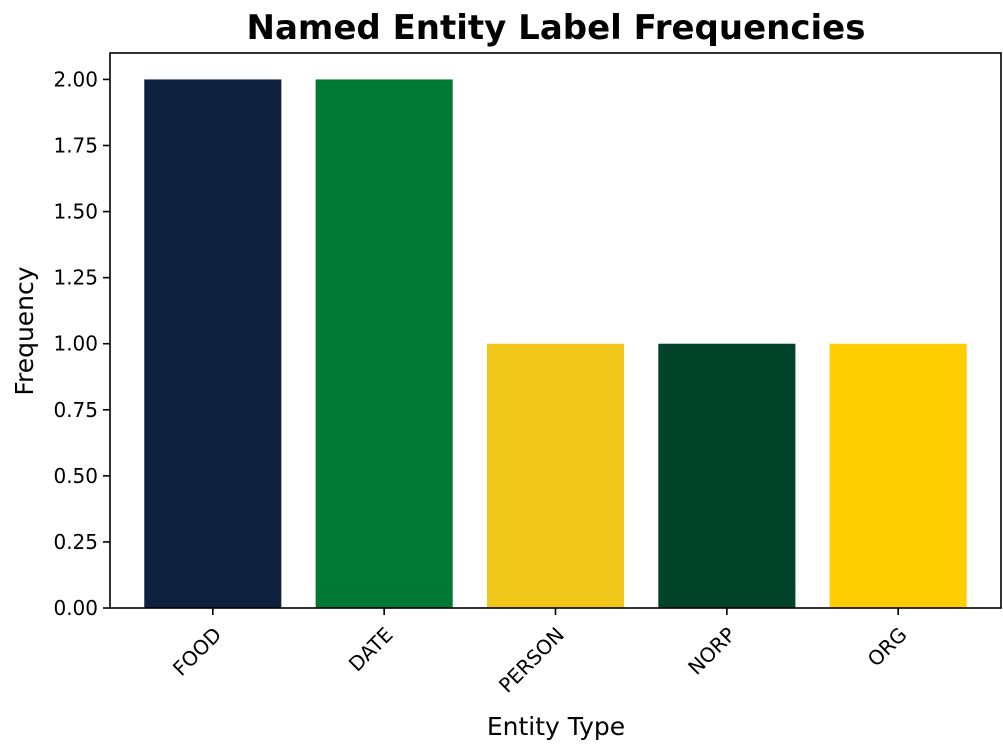 Image resolution: width=1003 pixels, height=745 pixels. I want to click on bar-org, so click(898, 475).